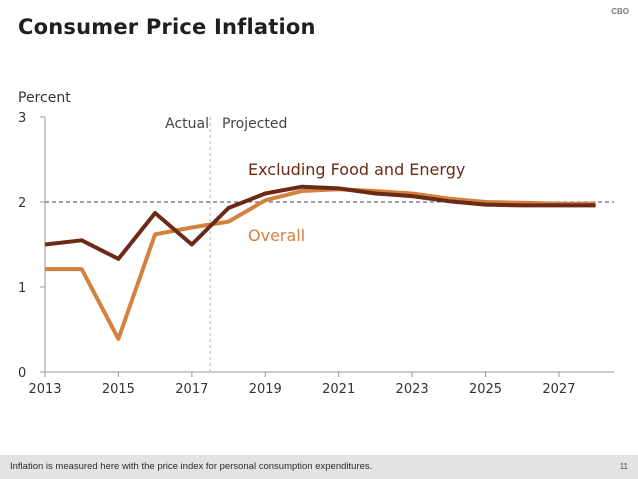  I want to click on x-tick-label: 2013, so click(44, 389).